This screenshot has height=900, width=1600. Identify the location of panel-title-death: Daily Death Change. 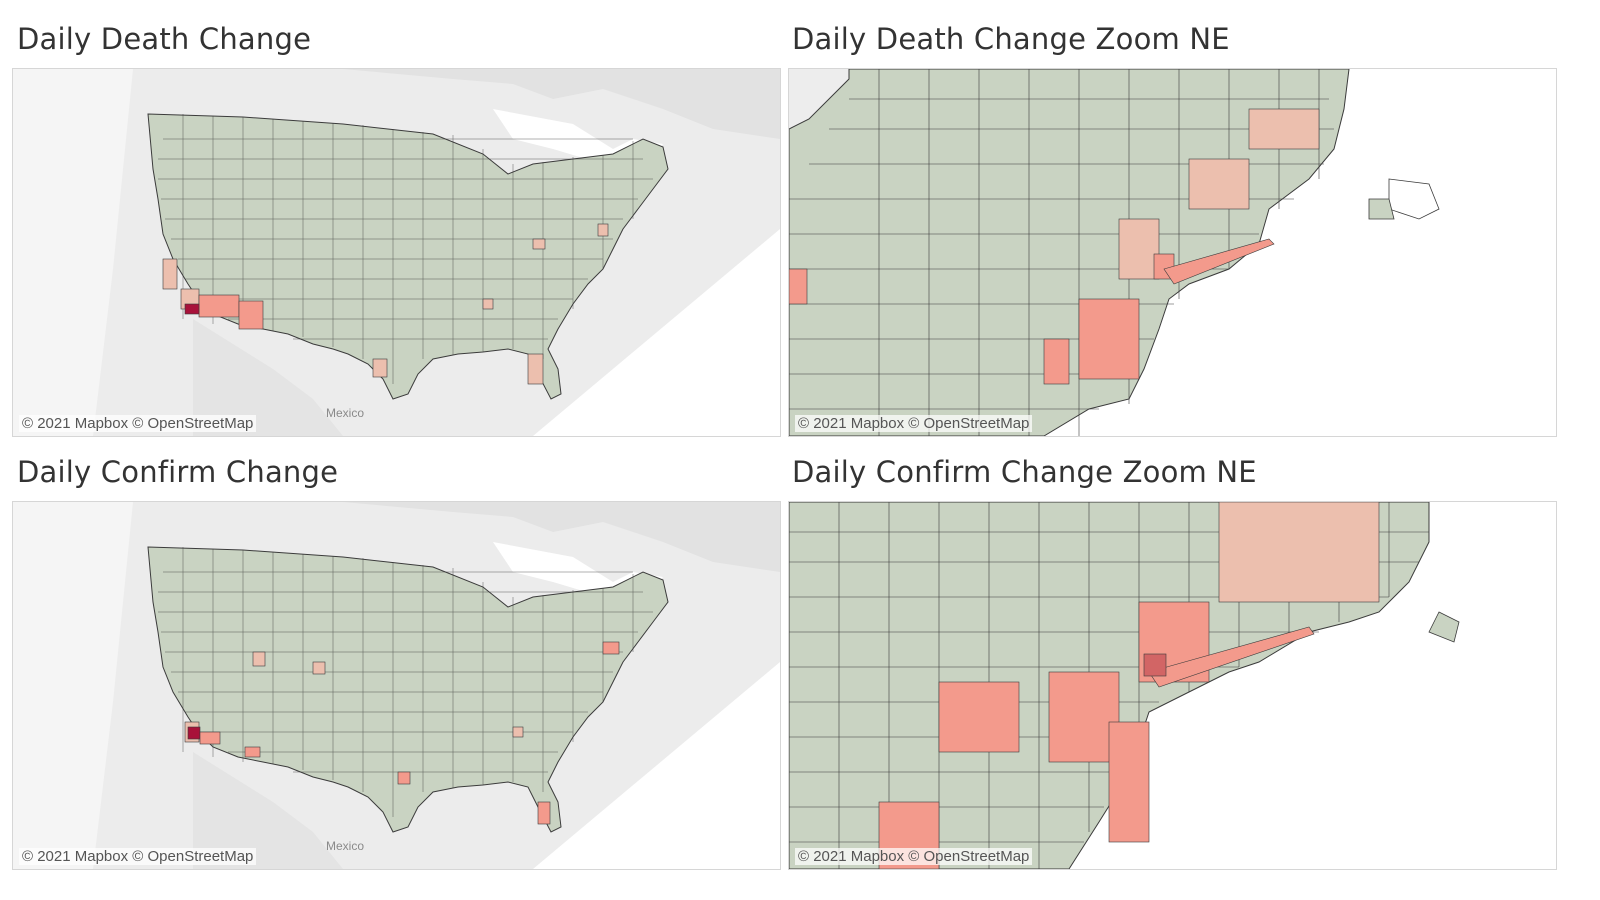
(164, 39).